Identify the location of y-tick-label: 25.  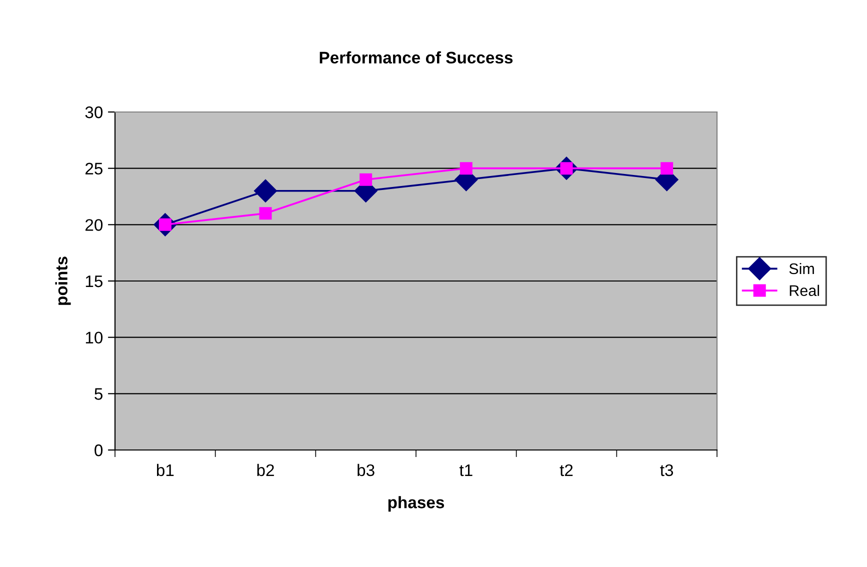
(93, 168).